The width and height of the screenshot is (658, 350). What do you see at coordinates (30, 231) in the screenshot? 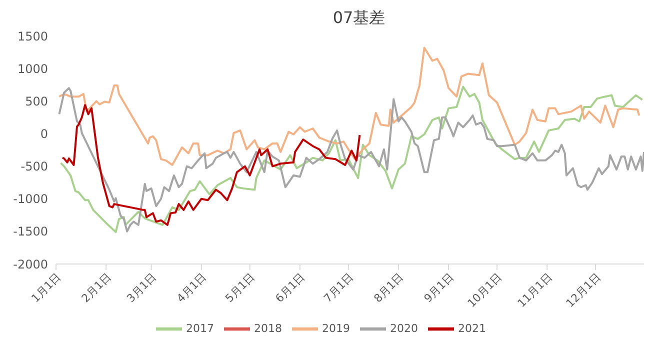
I see `y-tick-label: -1500` at bounding box center [30, 231].